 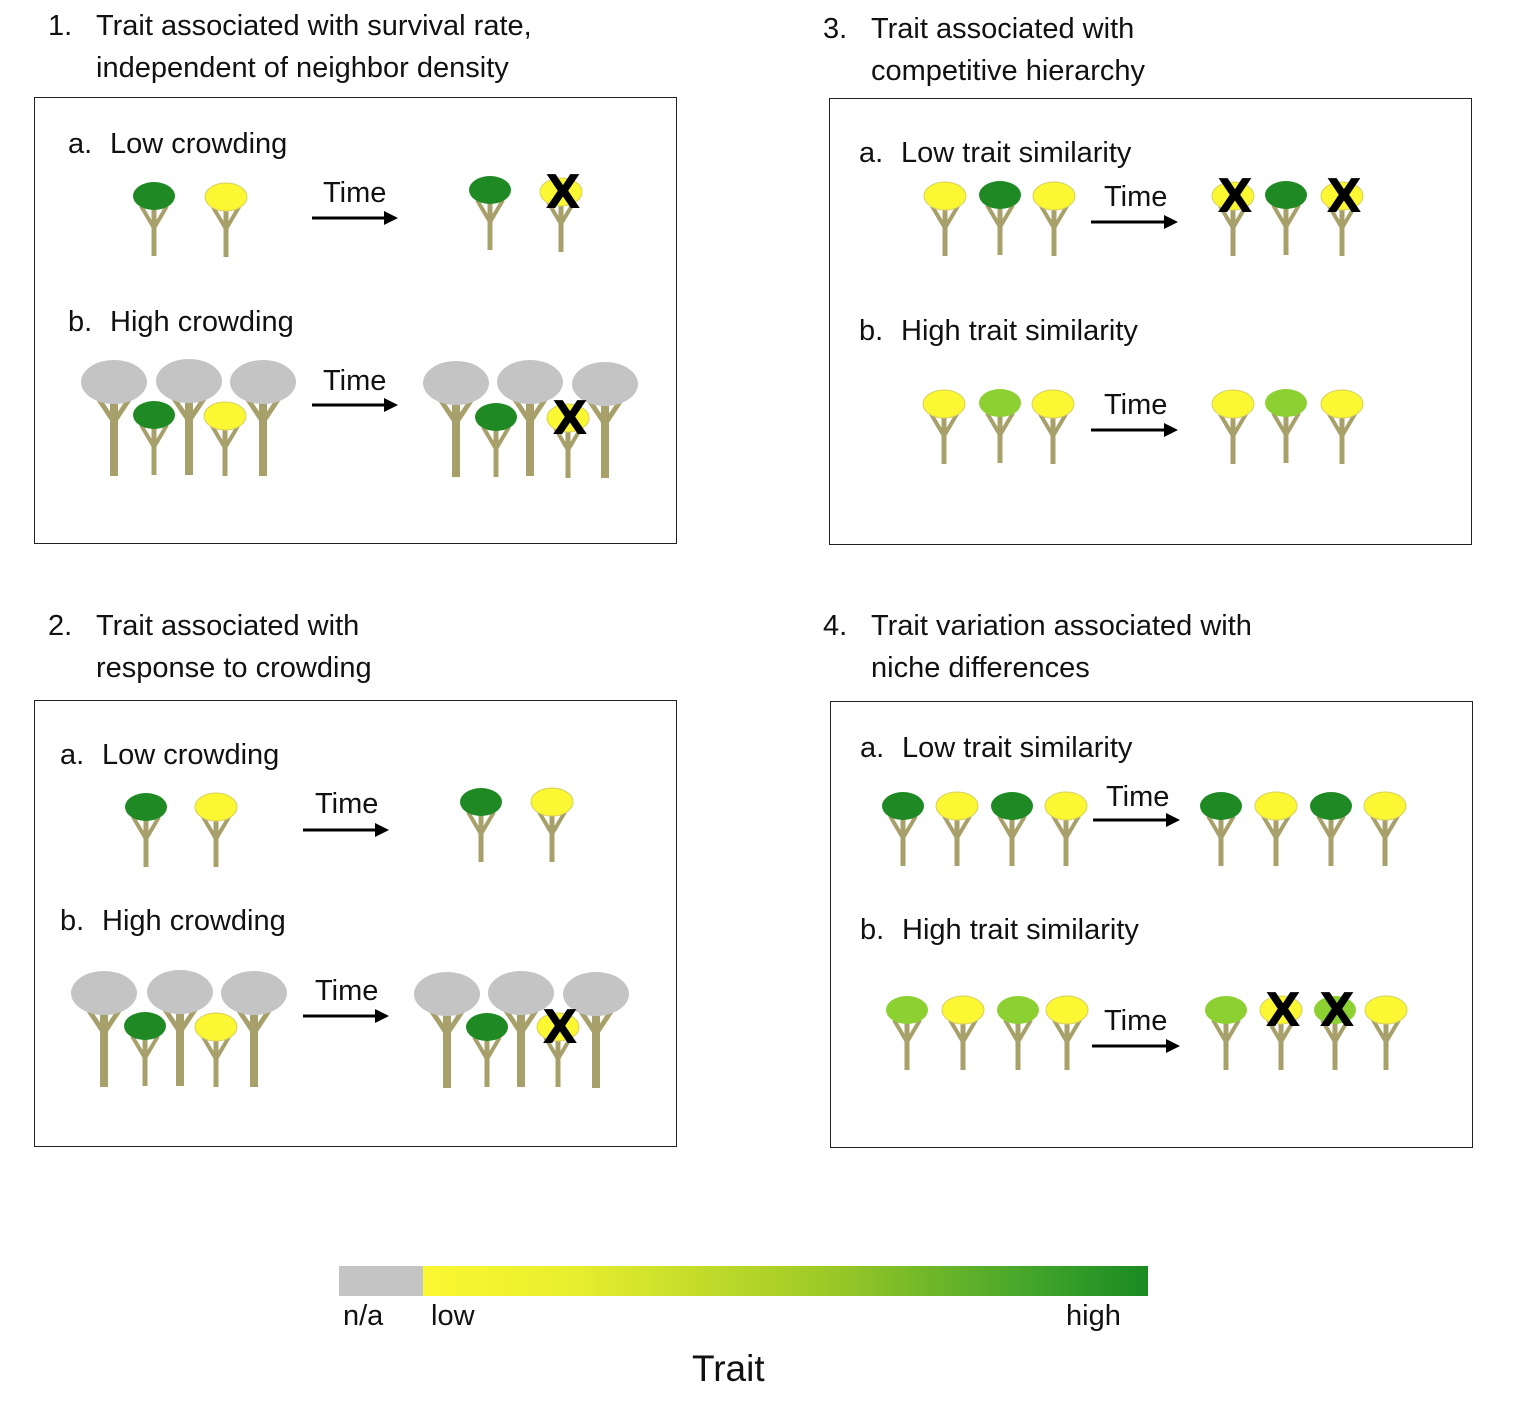 I want to click on p4a-after-tree-3-branch-left, so click(x=1324, y=827).